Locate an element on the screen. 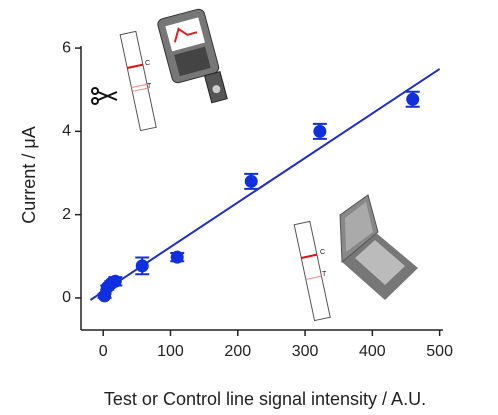 The width and height of the screenshot is (498, 415). y-axis-label: Current / μA is located at coordinates (29, 174).